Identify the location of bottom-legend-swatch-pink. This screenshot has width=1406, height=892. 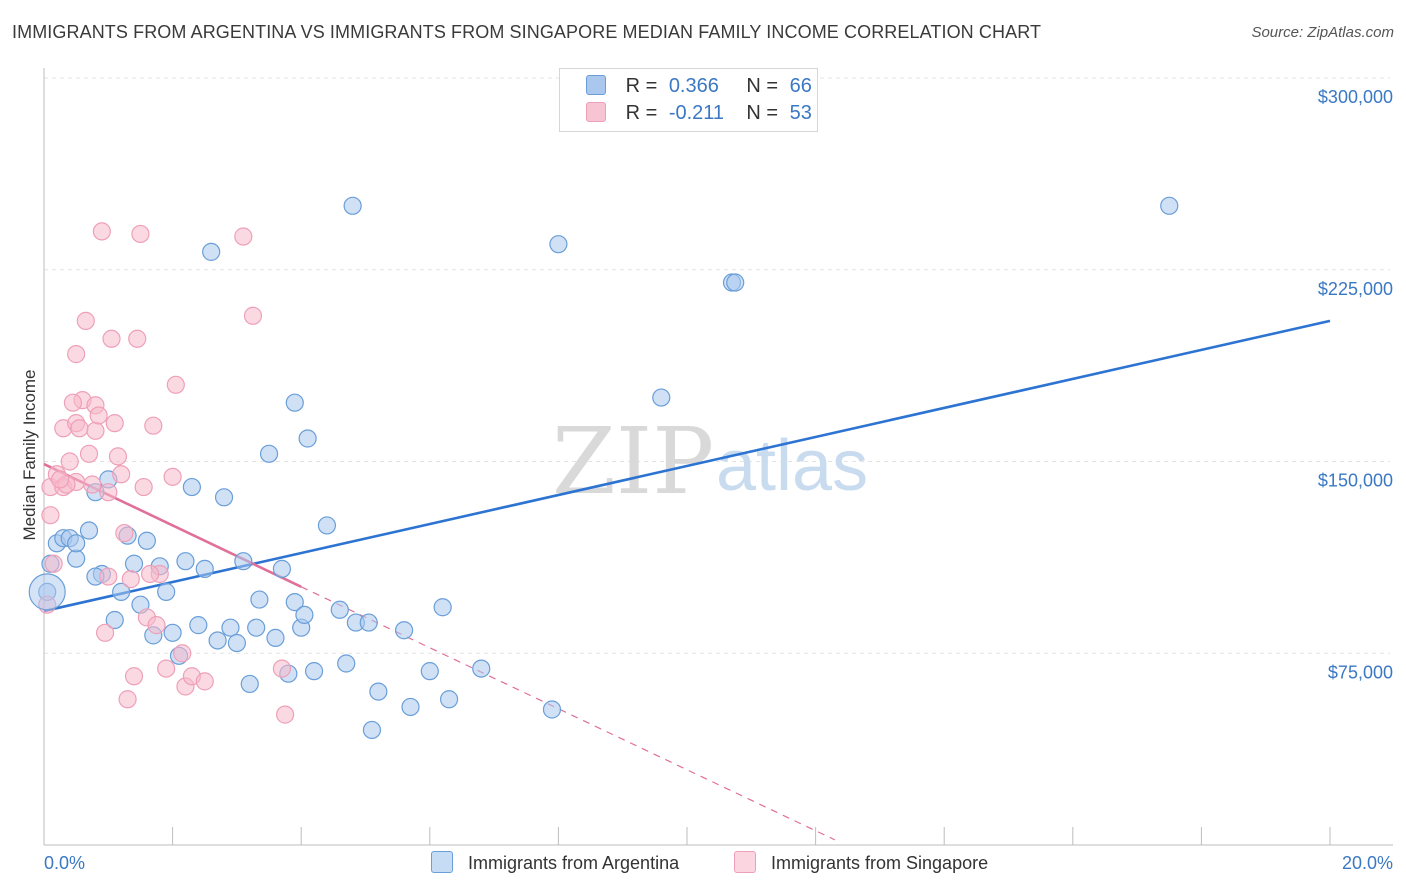
(745, 862).